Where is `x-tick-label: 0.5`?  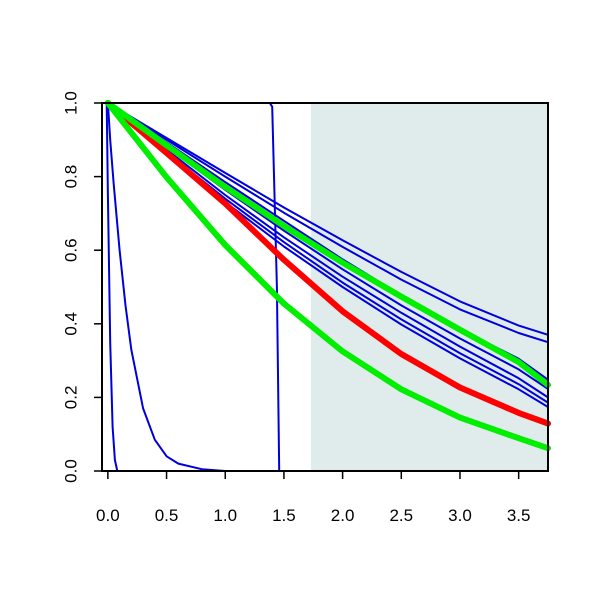 x-tick-label: 0.5 is located at coordinates (167, 515).